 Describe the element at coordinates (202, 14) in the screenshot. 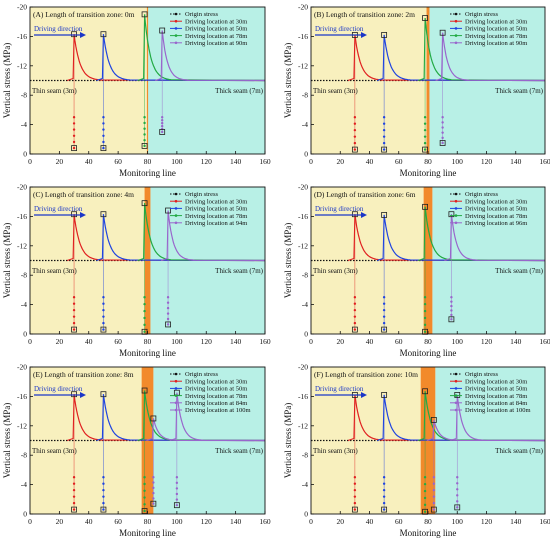

I see `legend-entry: Origin stress` at that location.